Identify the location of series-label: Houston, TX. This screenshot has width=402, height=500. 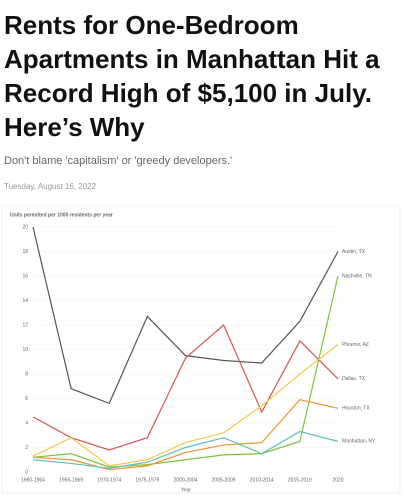
(356, 409).